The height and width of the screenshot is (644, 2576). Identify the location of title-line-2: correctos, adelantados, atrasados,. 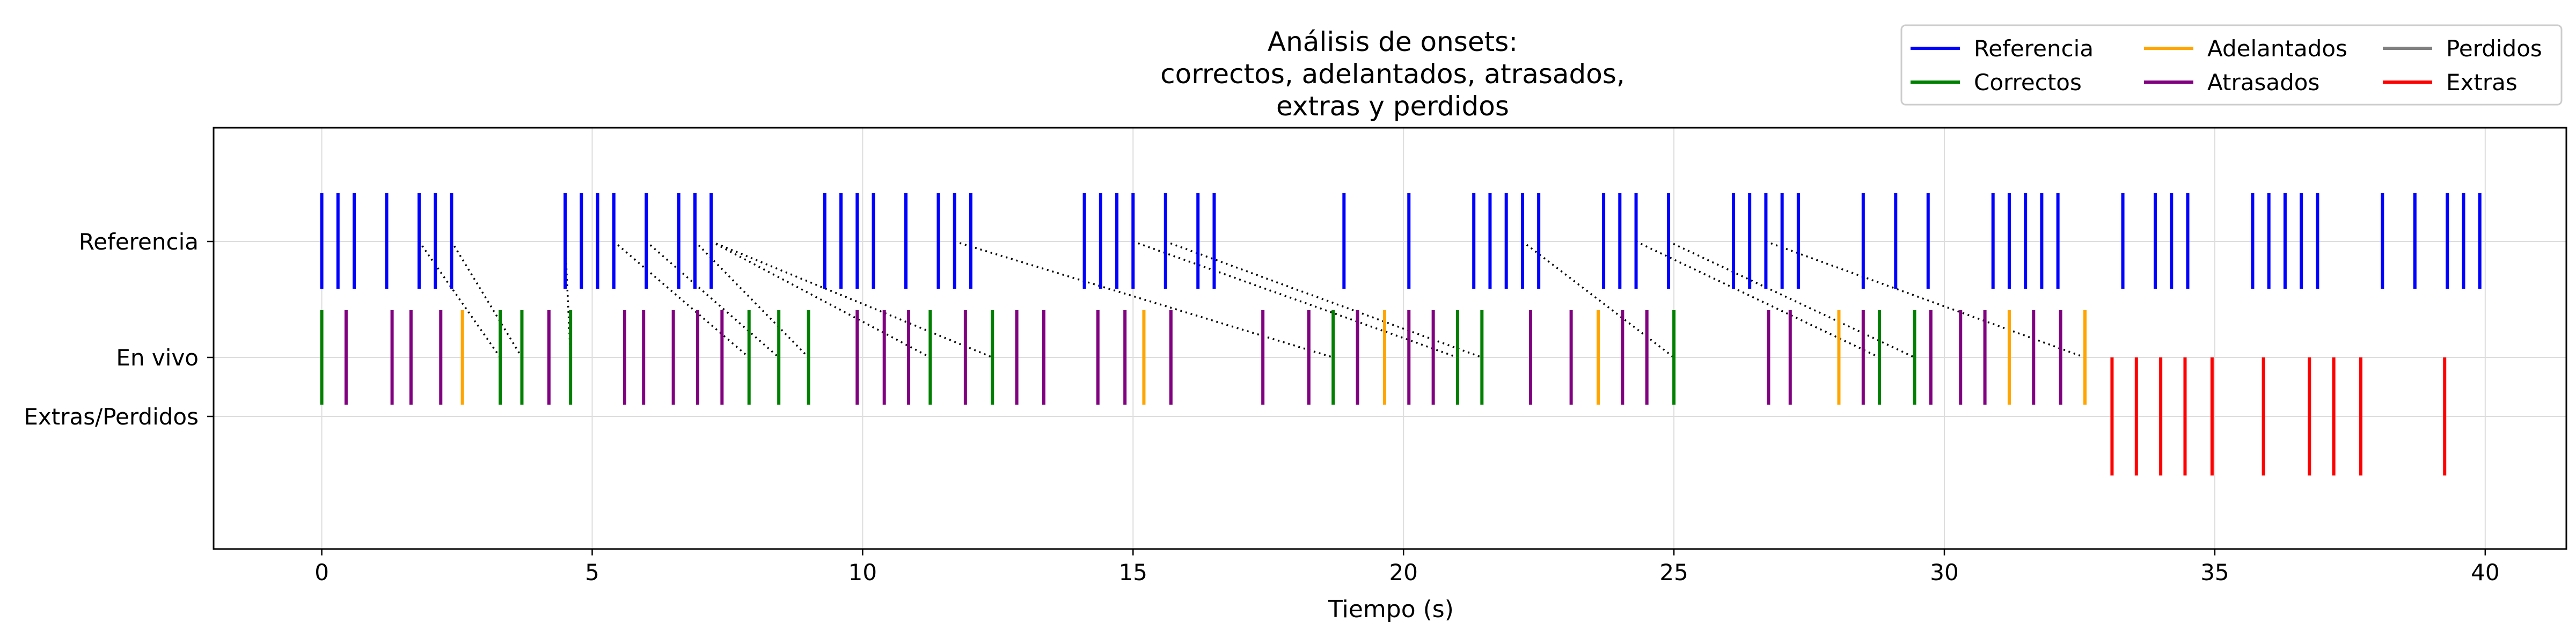
(1392, 74).